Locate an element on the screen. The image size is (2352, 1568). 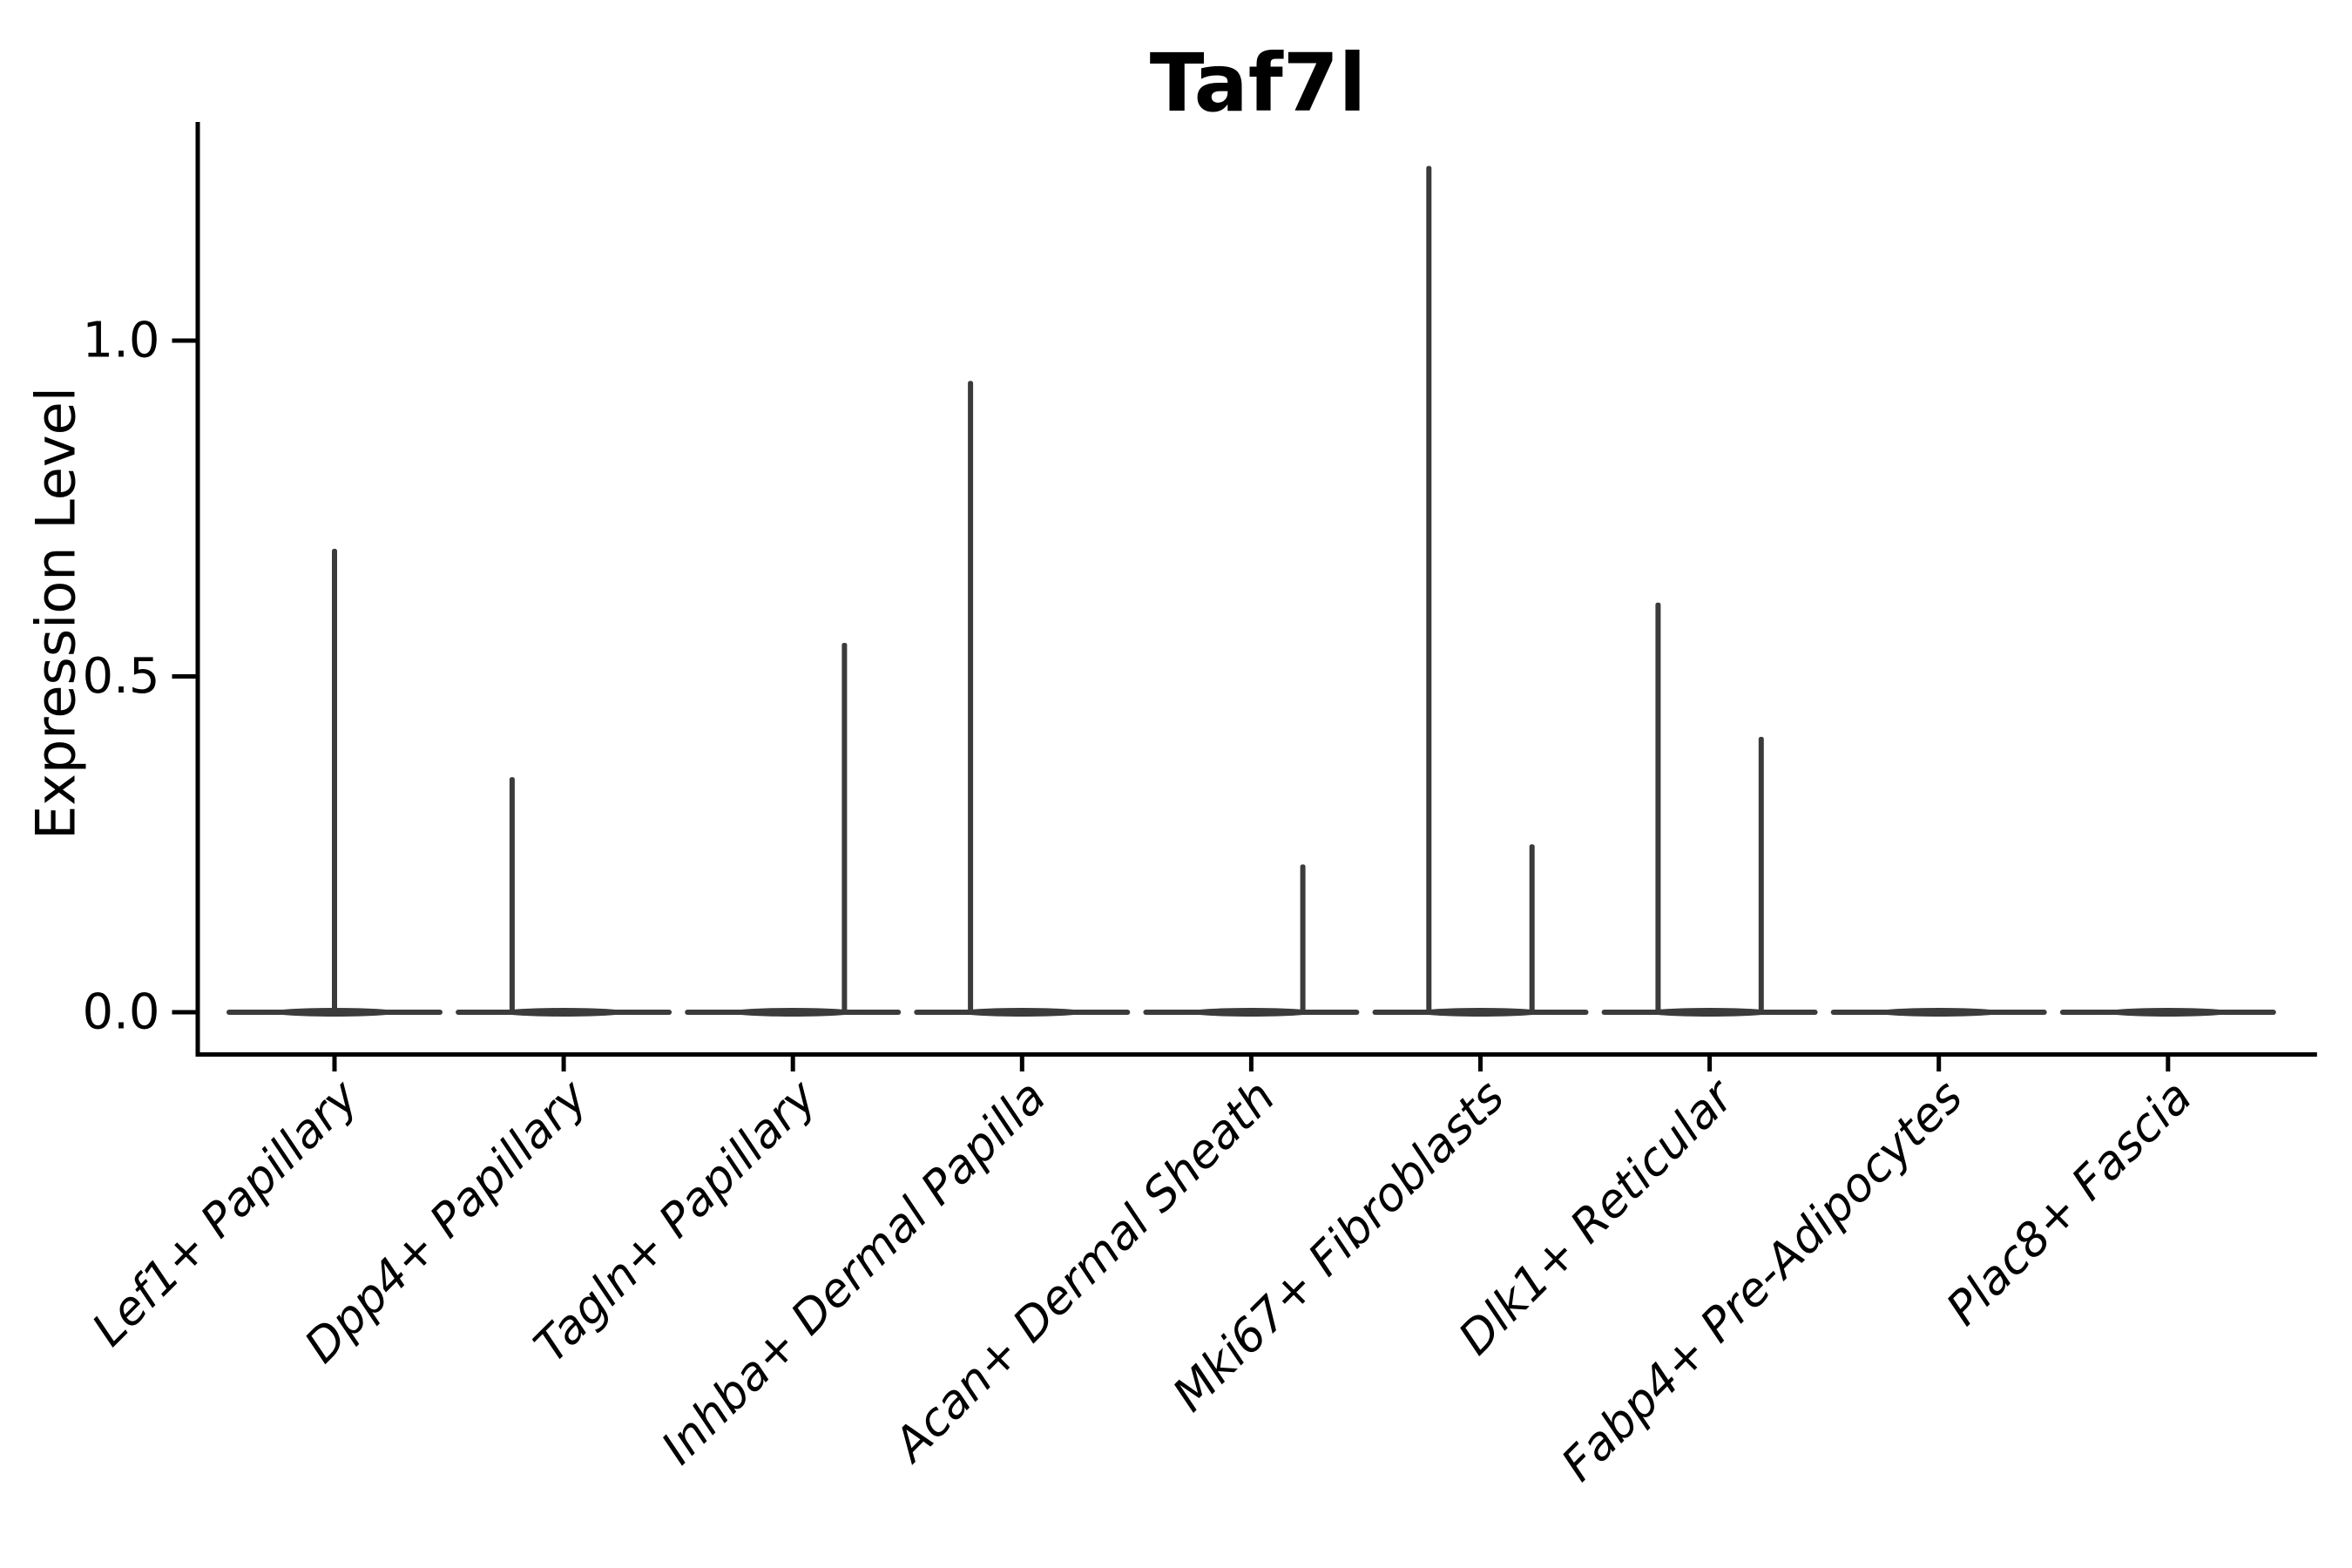
plot-title: Taf7l is located at coordinates (1258, 83).